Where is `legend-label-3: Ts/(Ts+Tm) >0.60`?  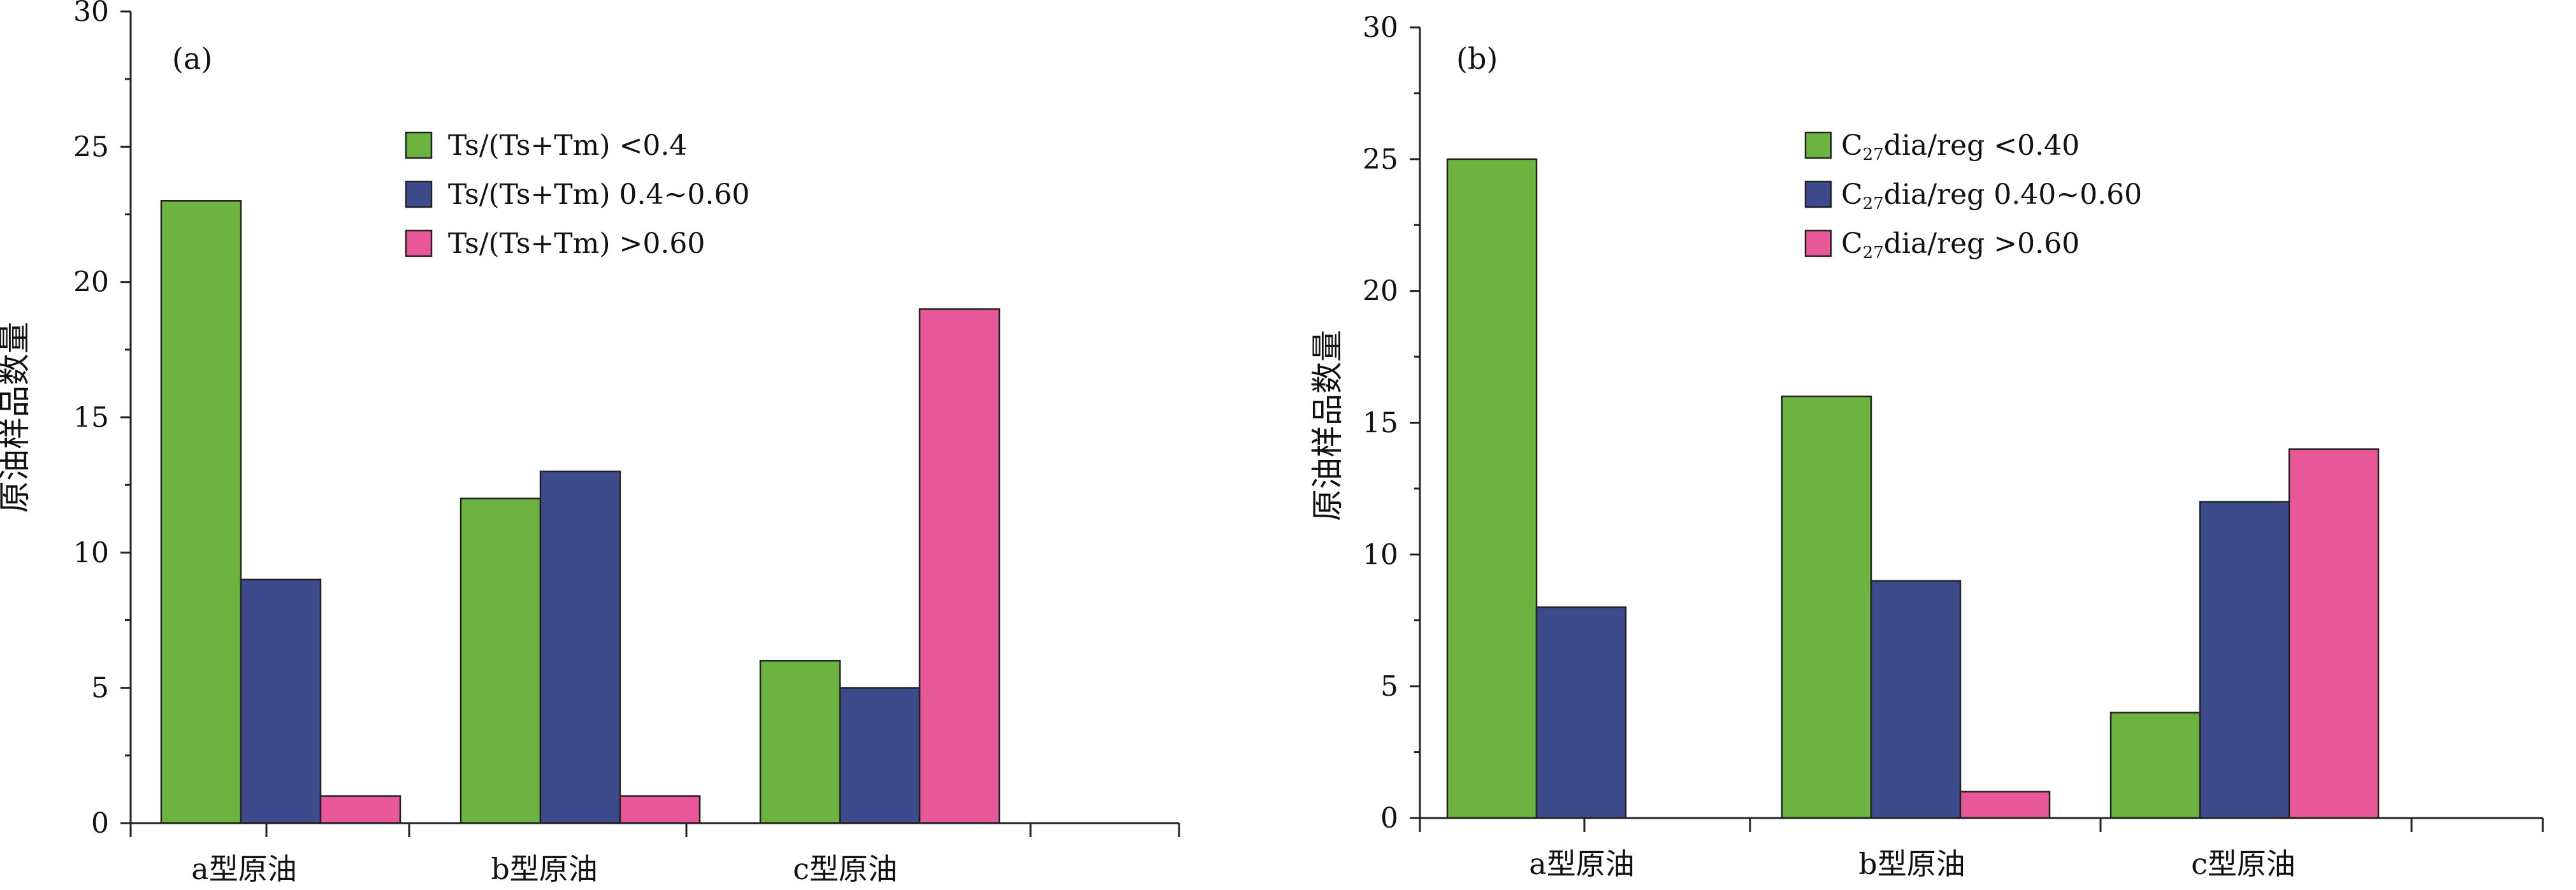
legend-label-3: Ts/(Ts+Tm) >0.60 is located at coordinates (576, 244).